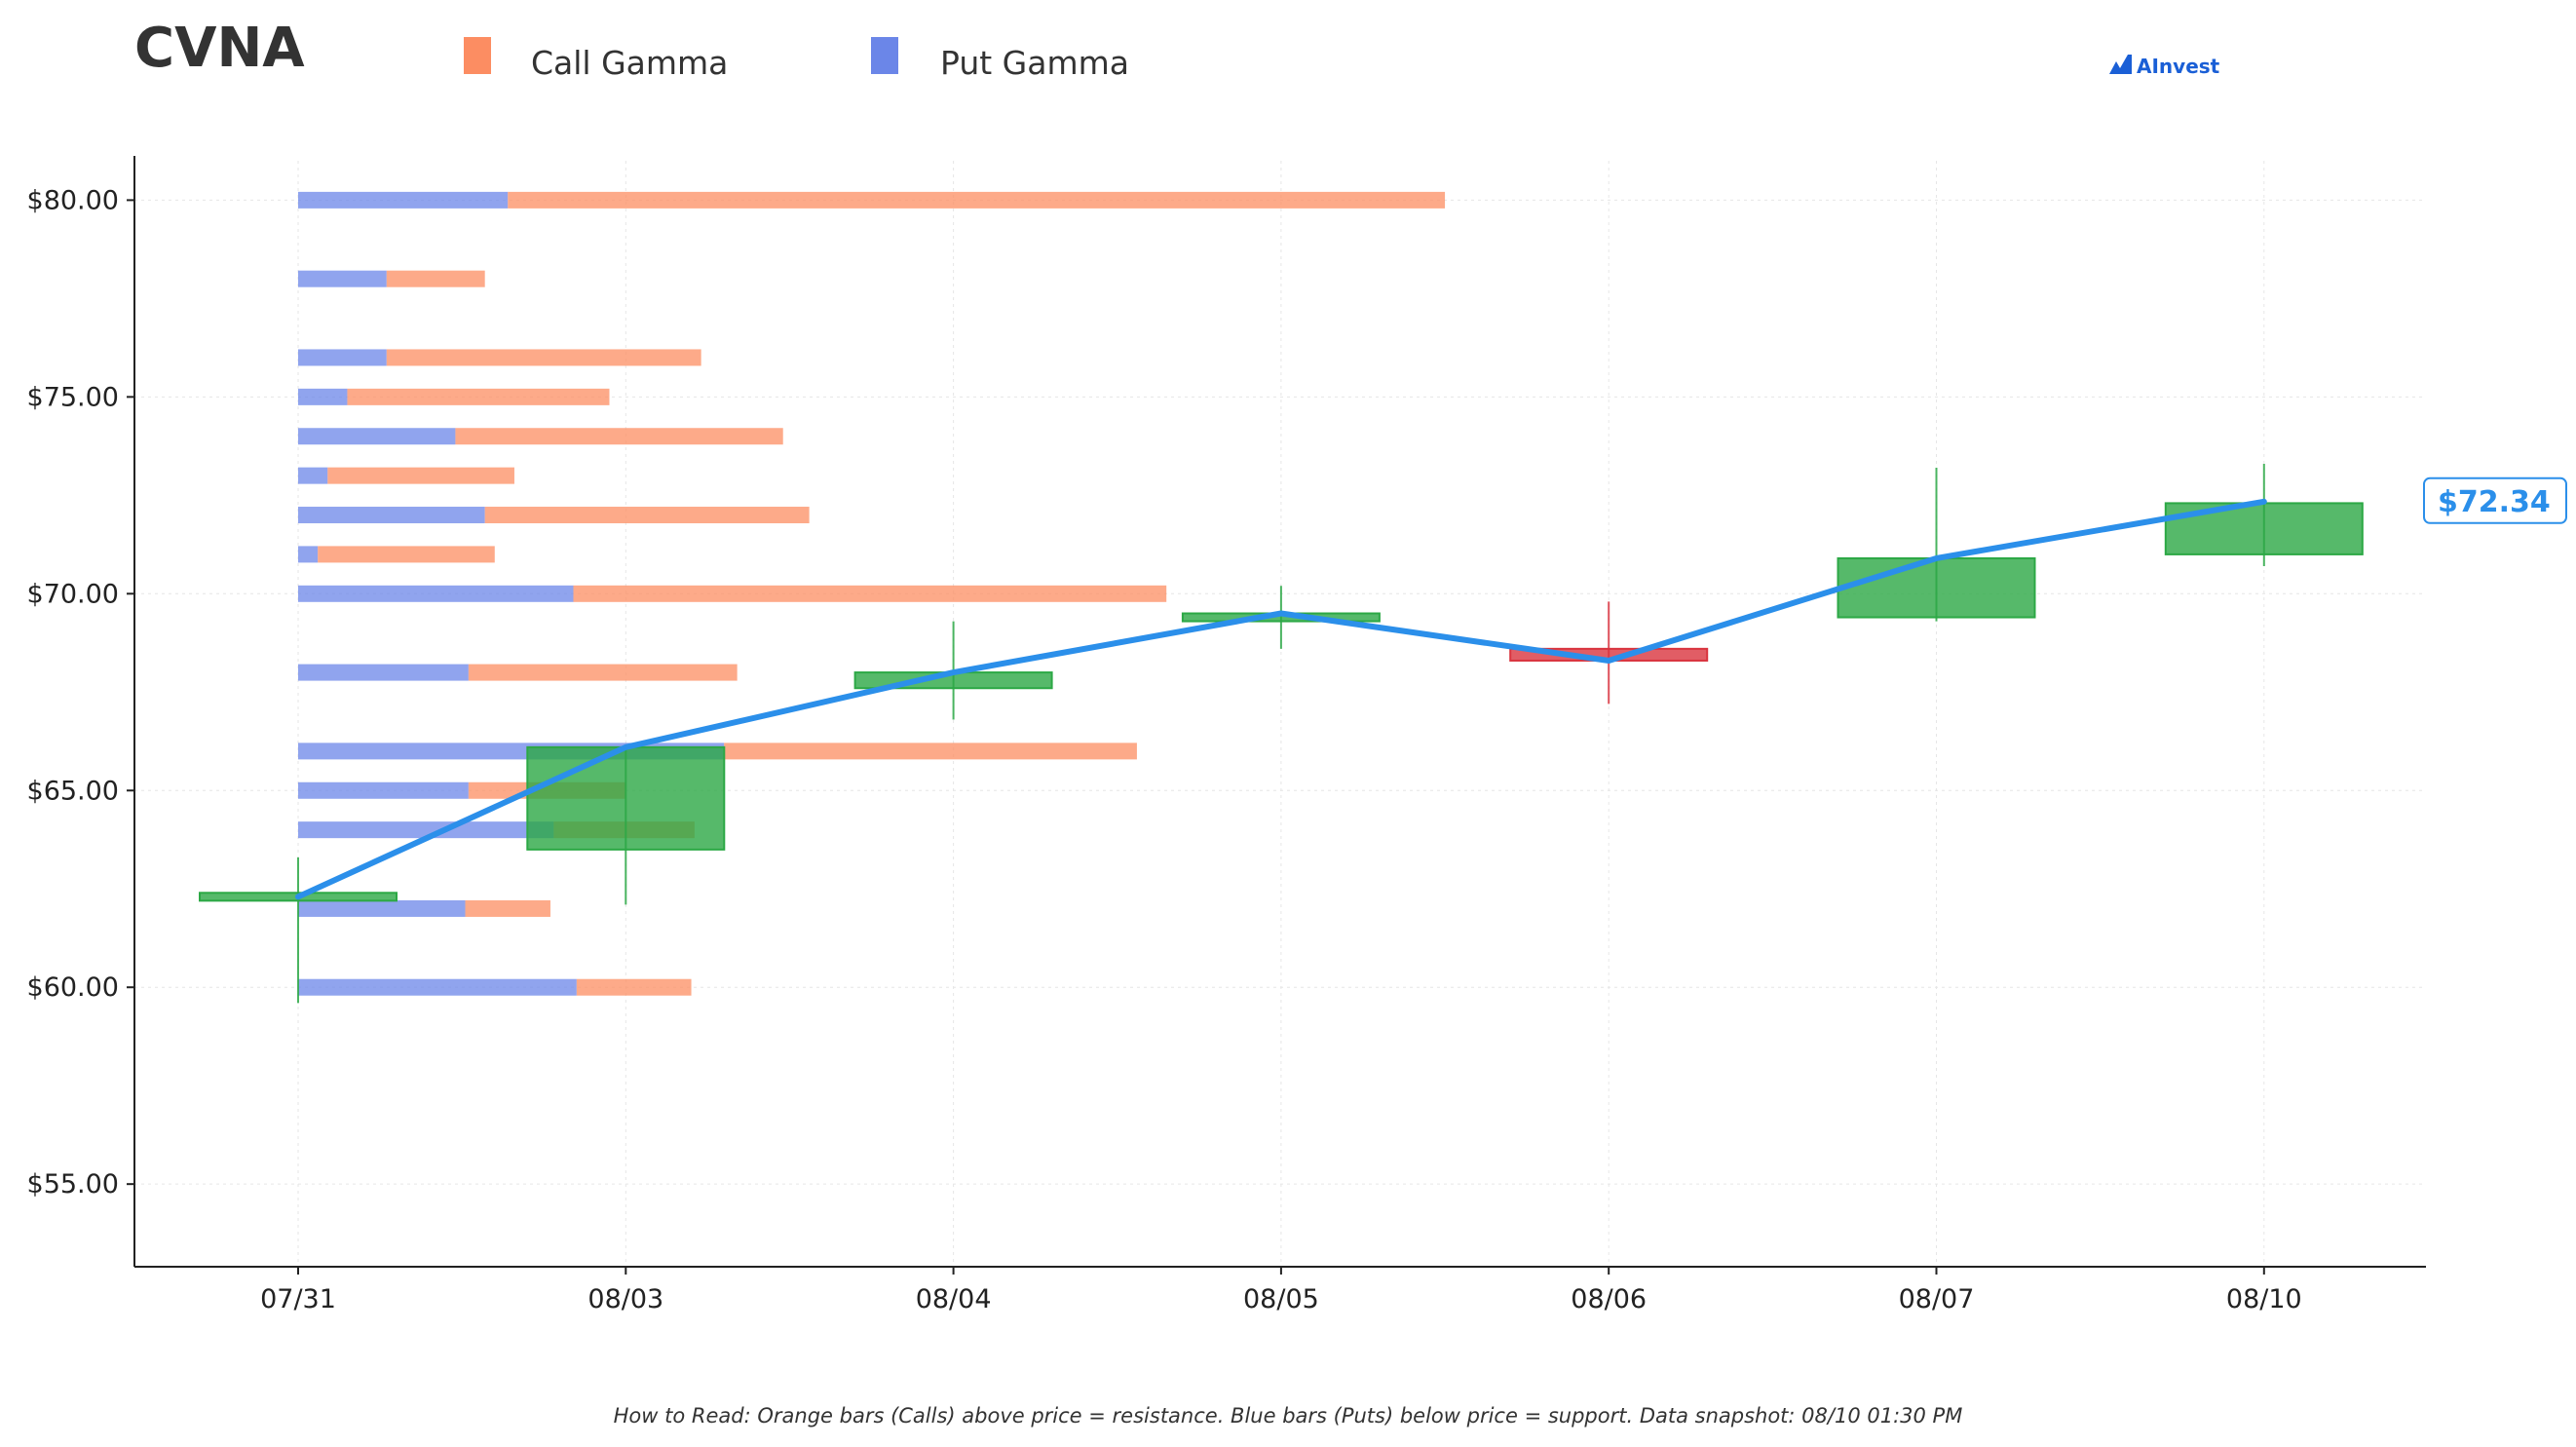 The width and height of the screenshot is (2576, 1447). I want to click on last-price-badge: $72.34, so click(2495, 500).